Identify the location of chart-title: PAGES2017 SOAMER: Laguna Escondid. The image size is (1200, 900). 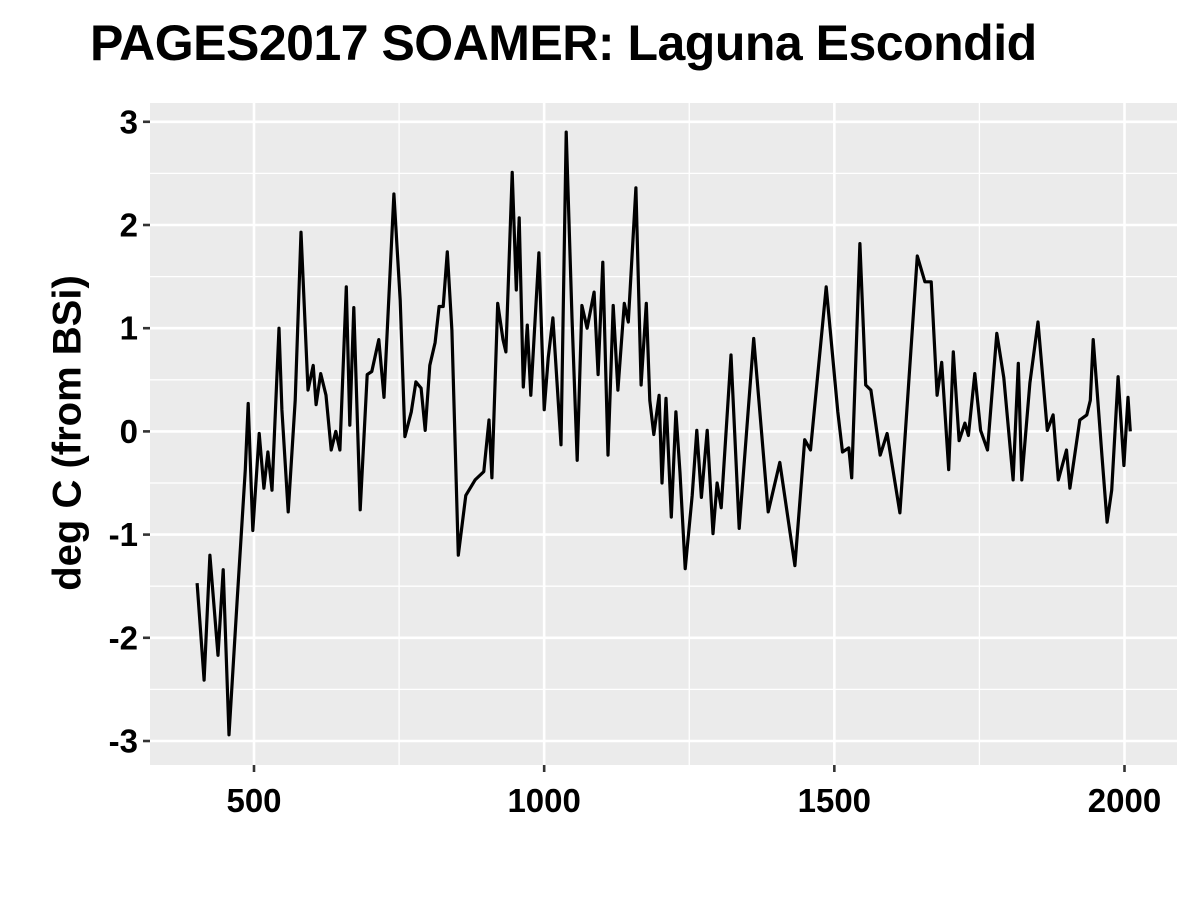
(563, 43).